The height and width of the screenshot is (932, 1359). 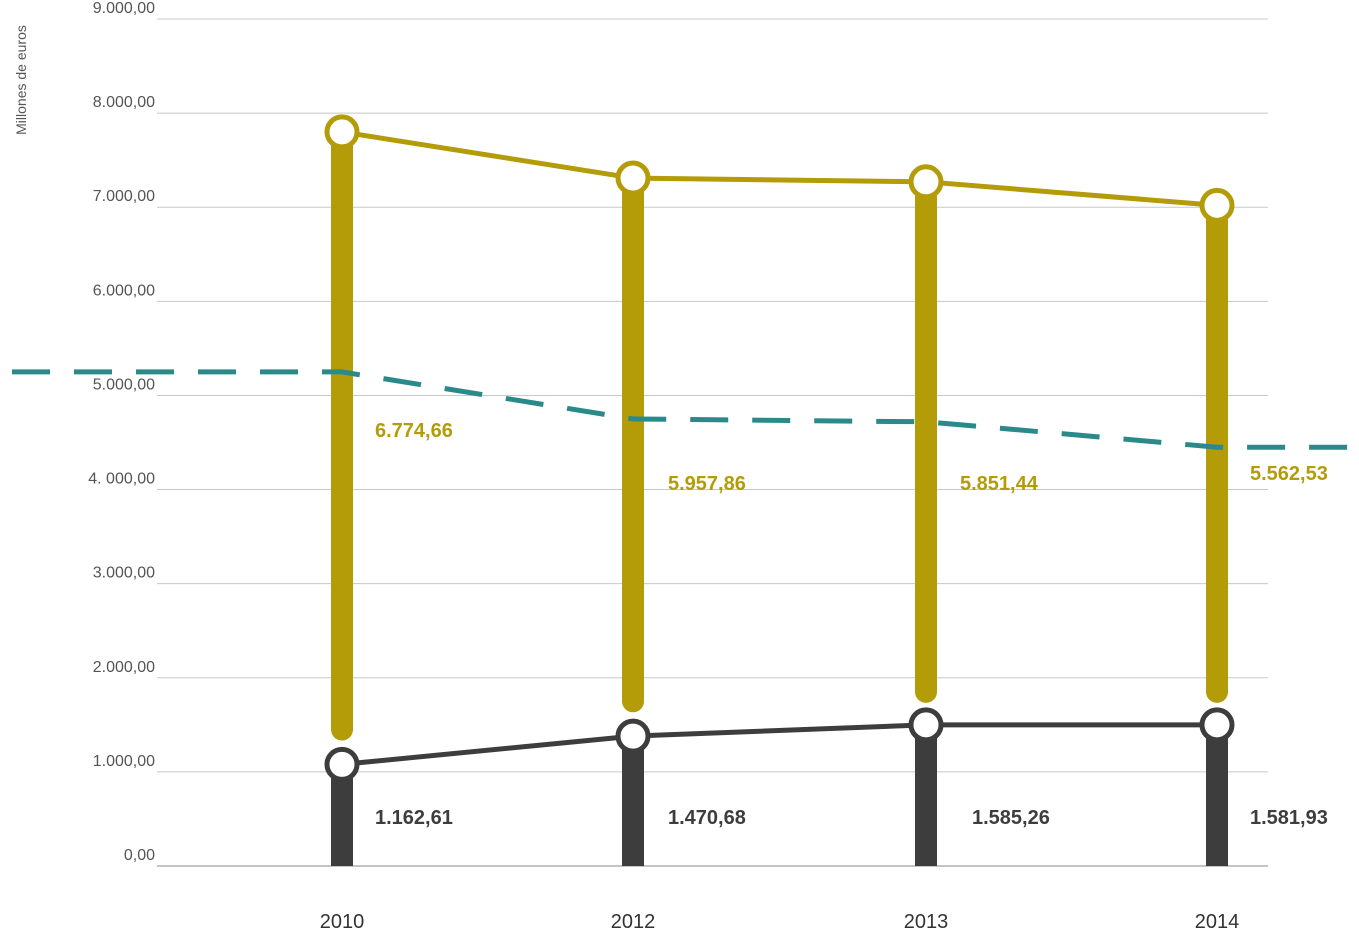 I want to click on y-tick-label: 2.000,00, so click(x=124, y=667).